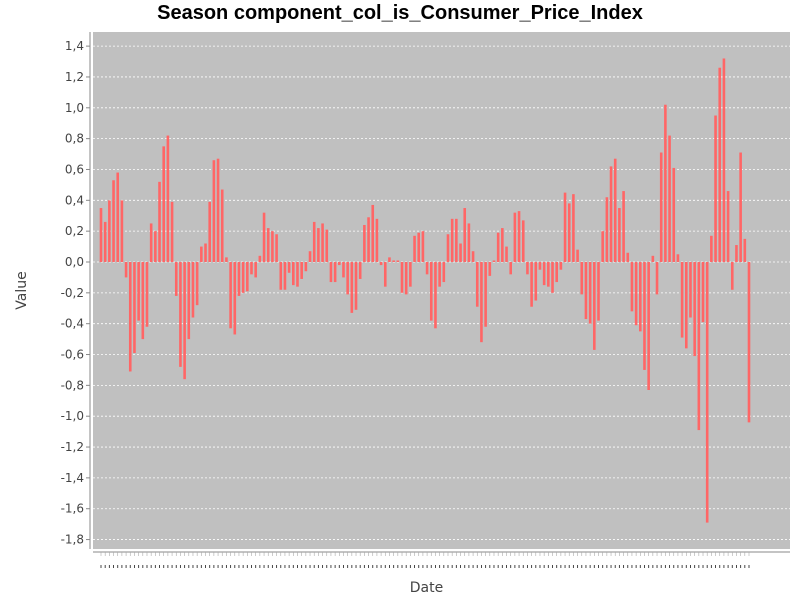 The image size is (800, 600). I want to click on y-tick-label: 1,0, so click(74, 108).